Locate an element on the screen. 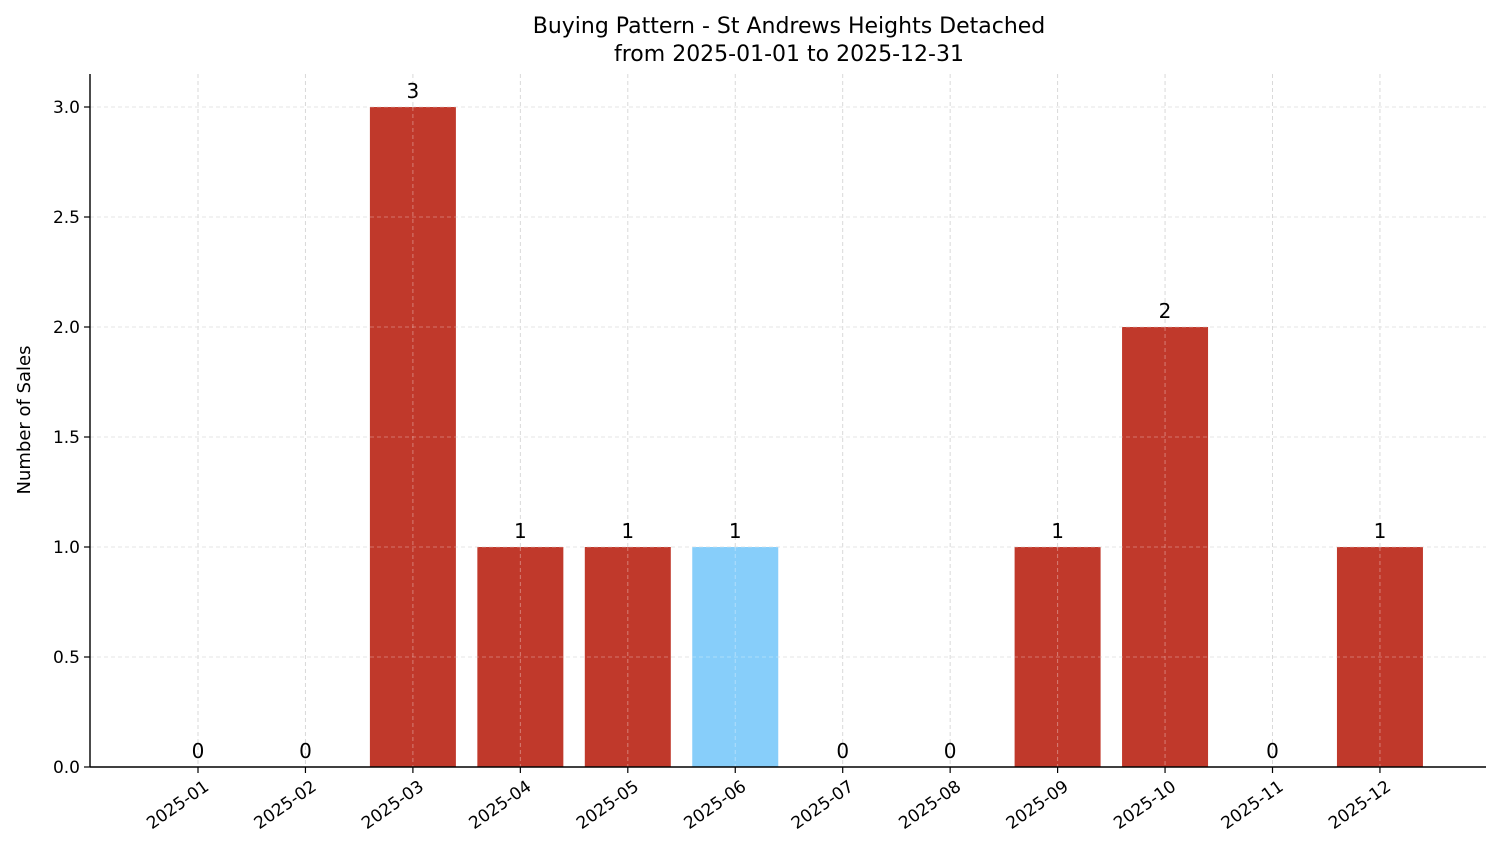 The width and height of the screenshot is (1501, 867). x-tick-label: 2025-06 is located at coordinates (715, 805).